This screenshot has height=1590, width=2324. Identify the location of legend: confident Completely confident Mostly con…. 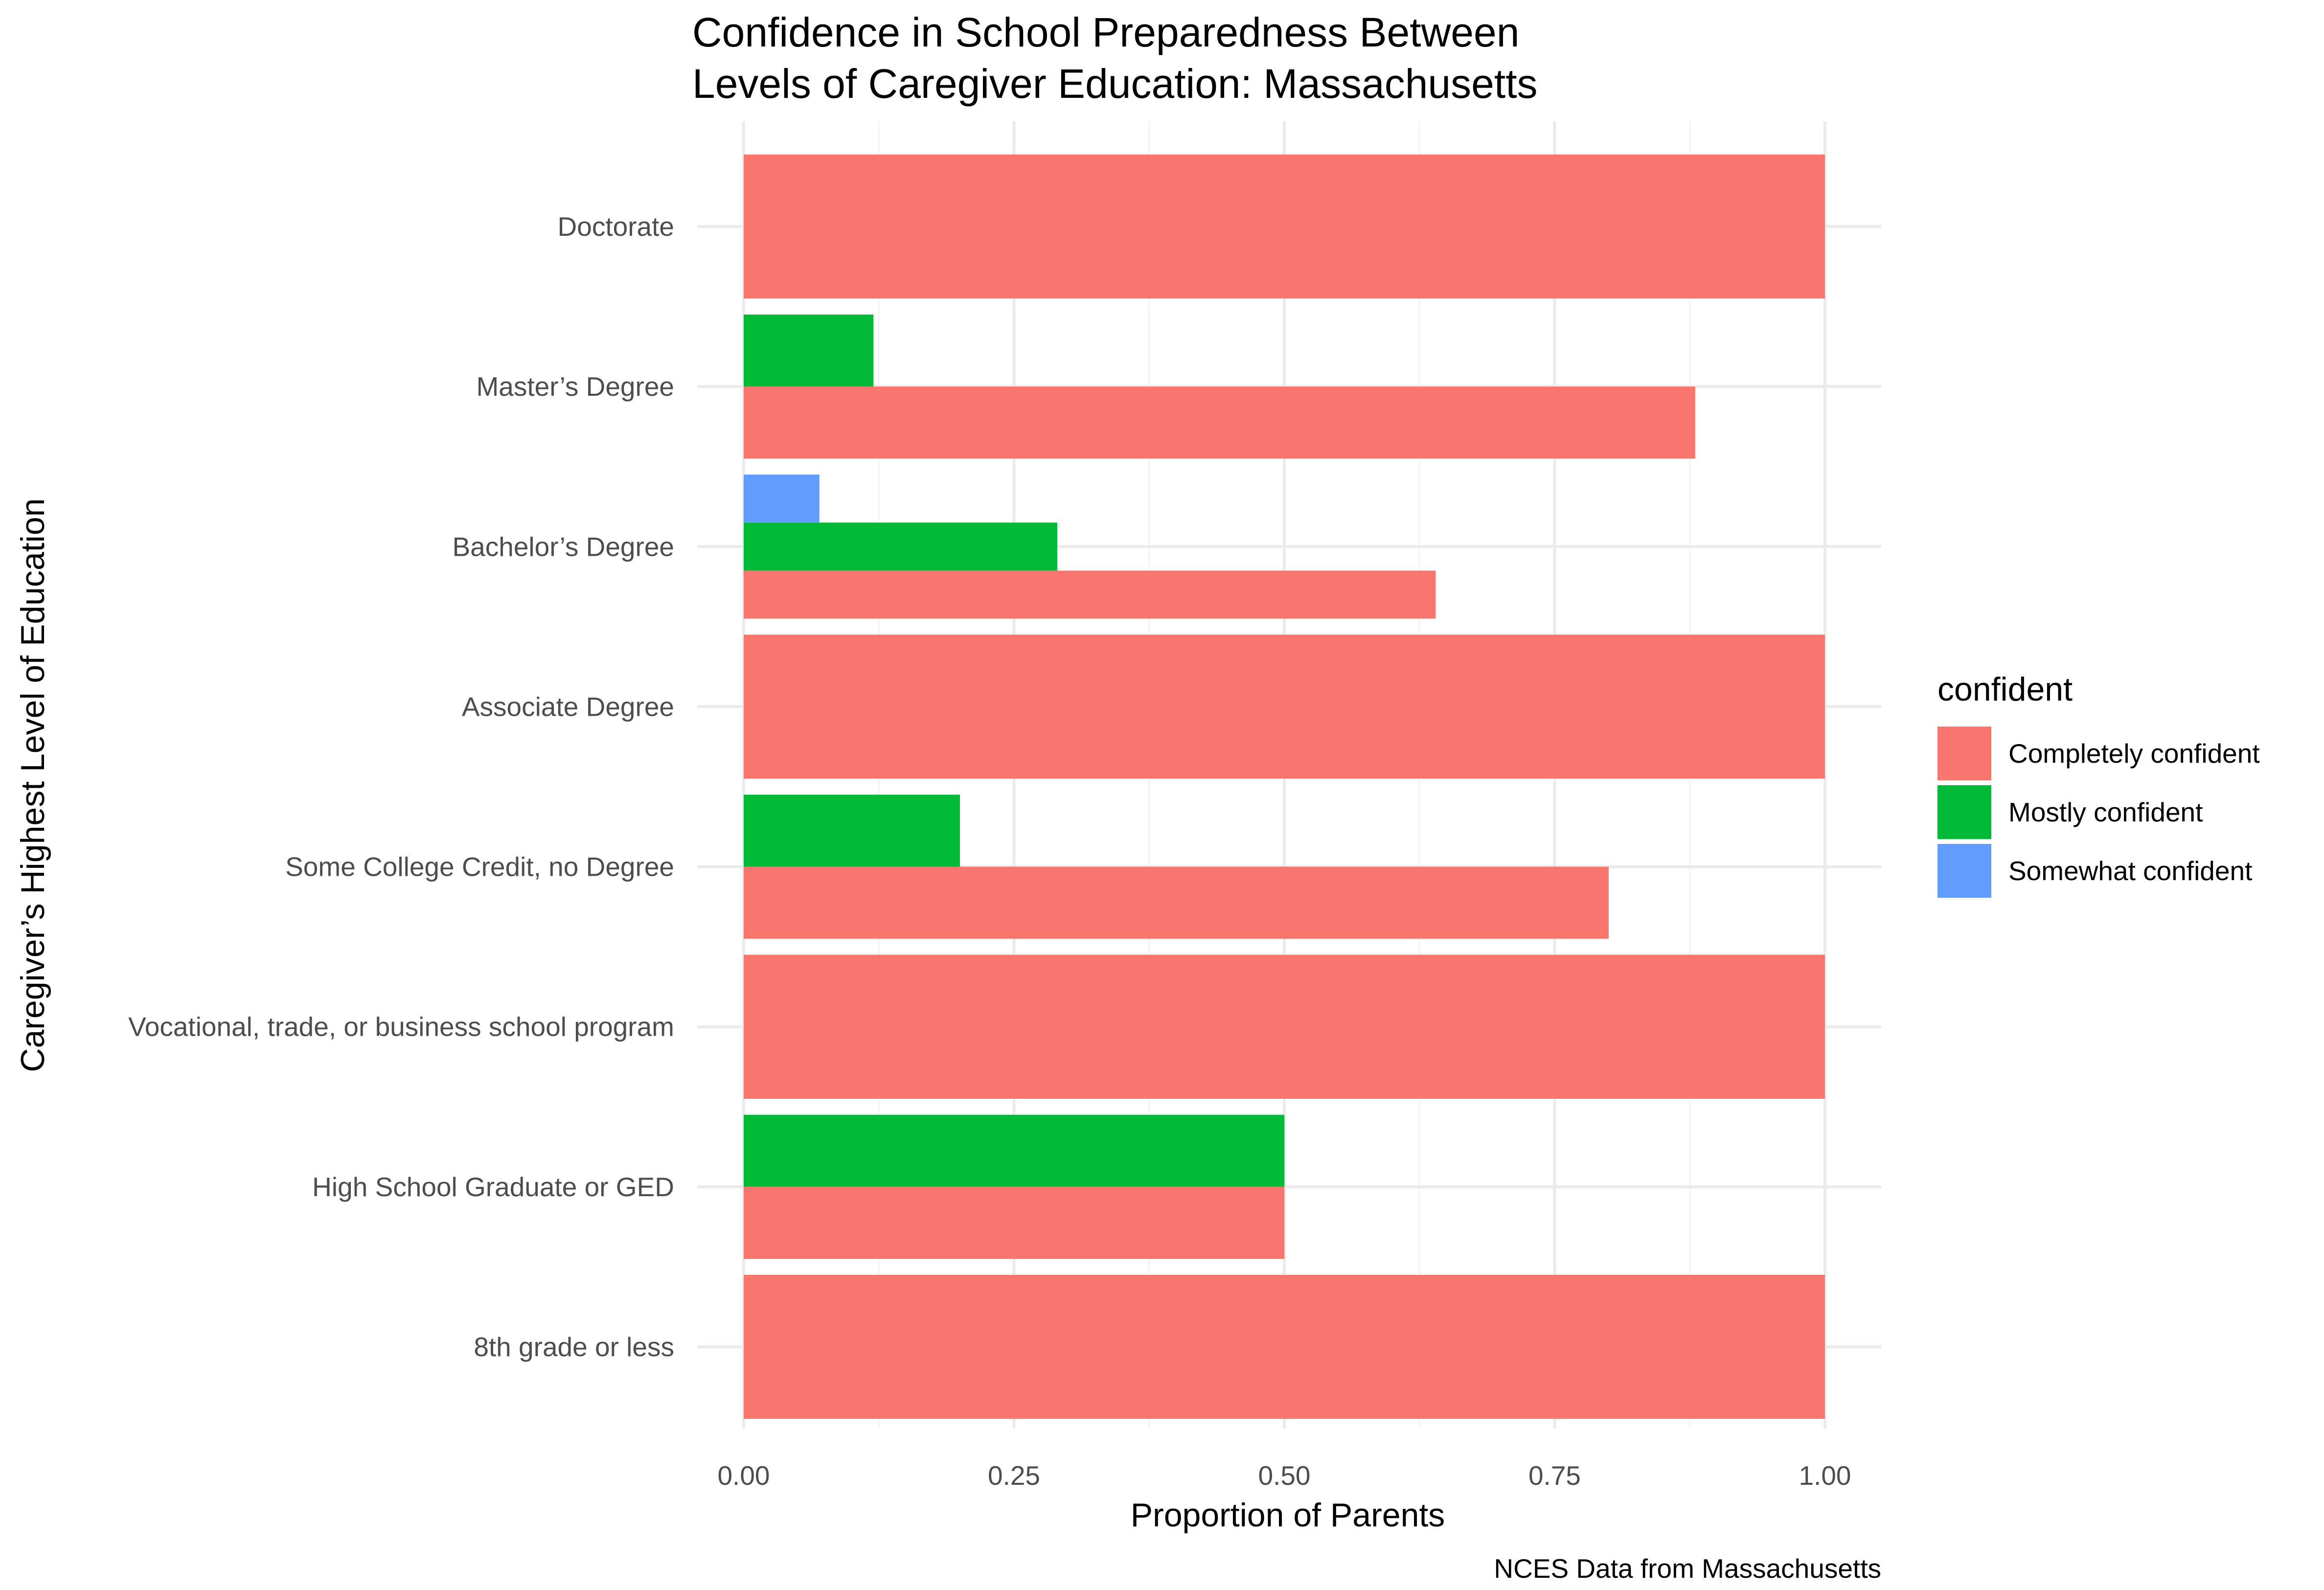
(2098, 785).